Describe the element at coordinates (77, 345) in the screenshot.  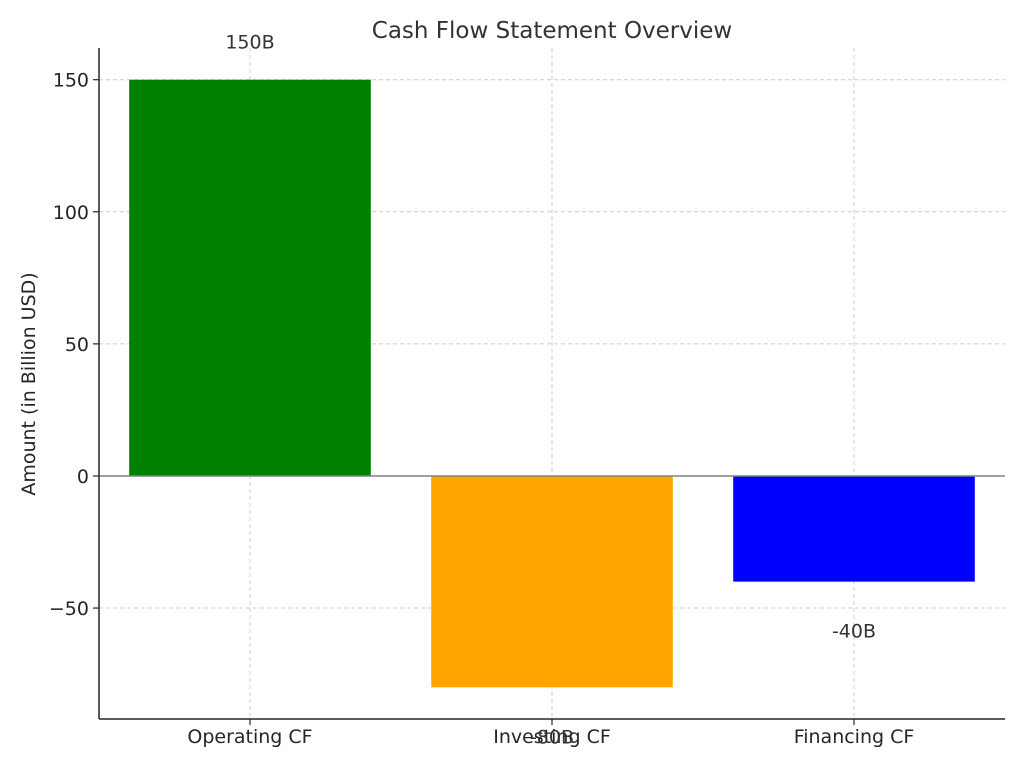
I see `y-tick-label: 50` at that location.